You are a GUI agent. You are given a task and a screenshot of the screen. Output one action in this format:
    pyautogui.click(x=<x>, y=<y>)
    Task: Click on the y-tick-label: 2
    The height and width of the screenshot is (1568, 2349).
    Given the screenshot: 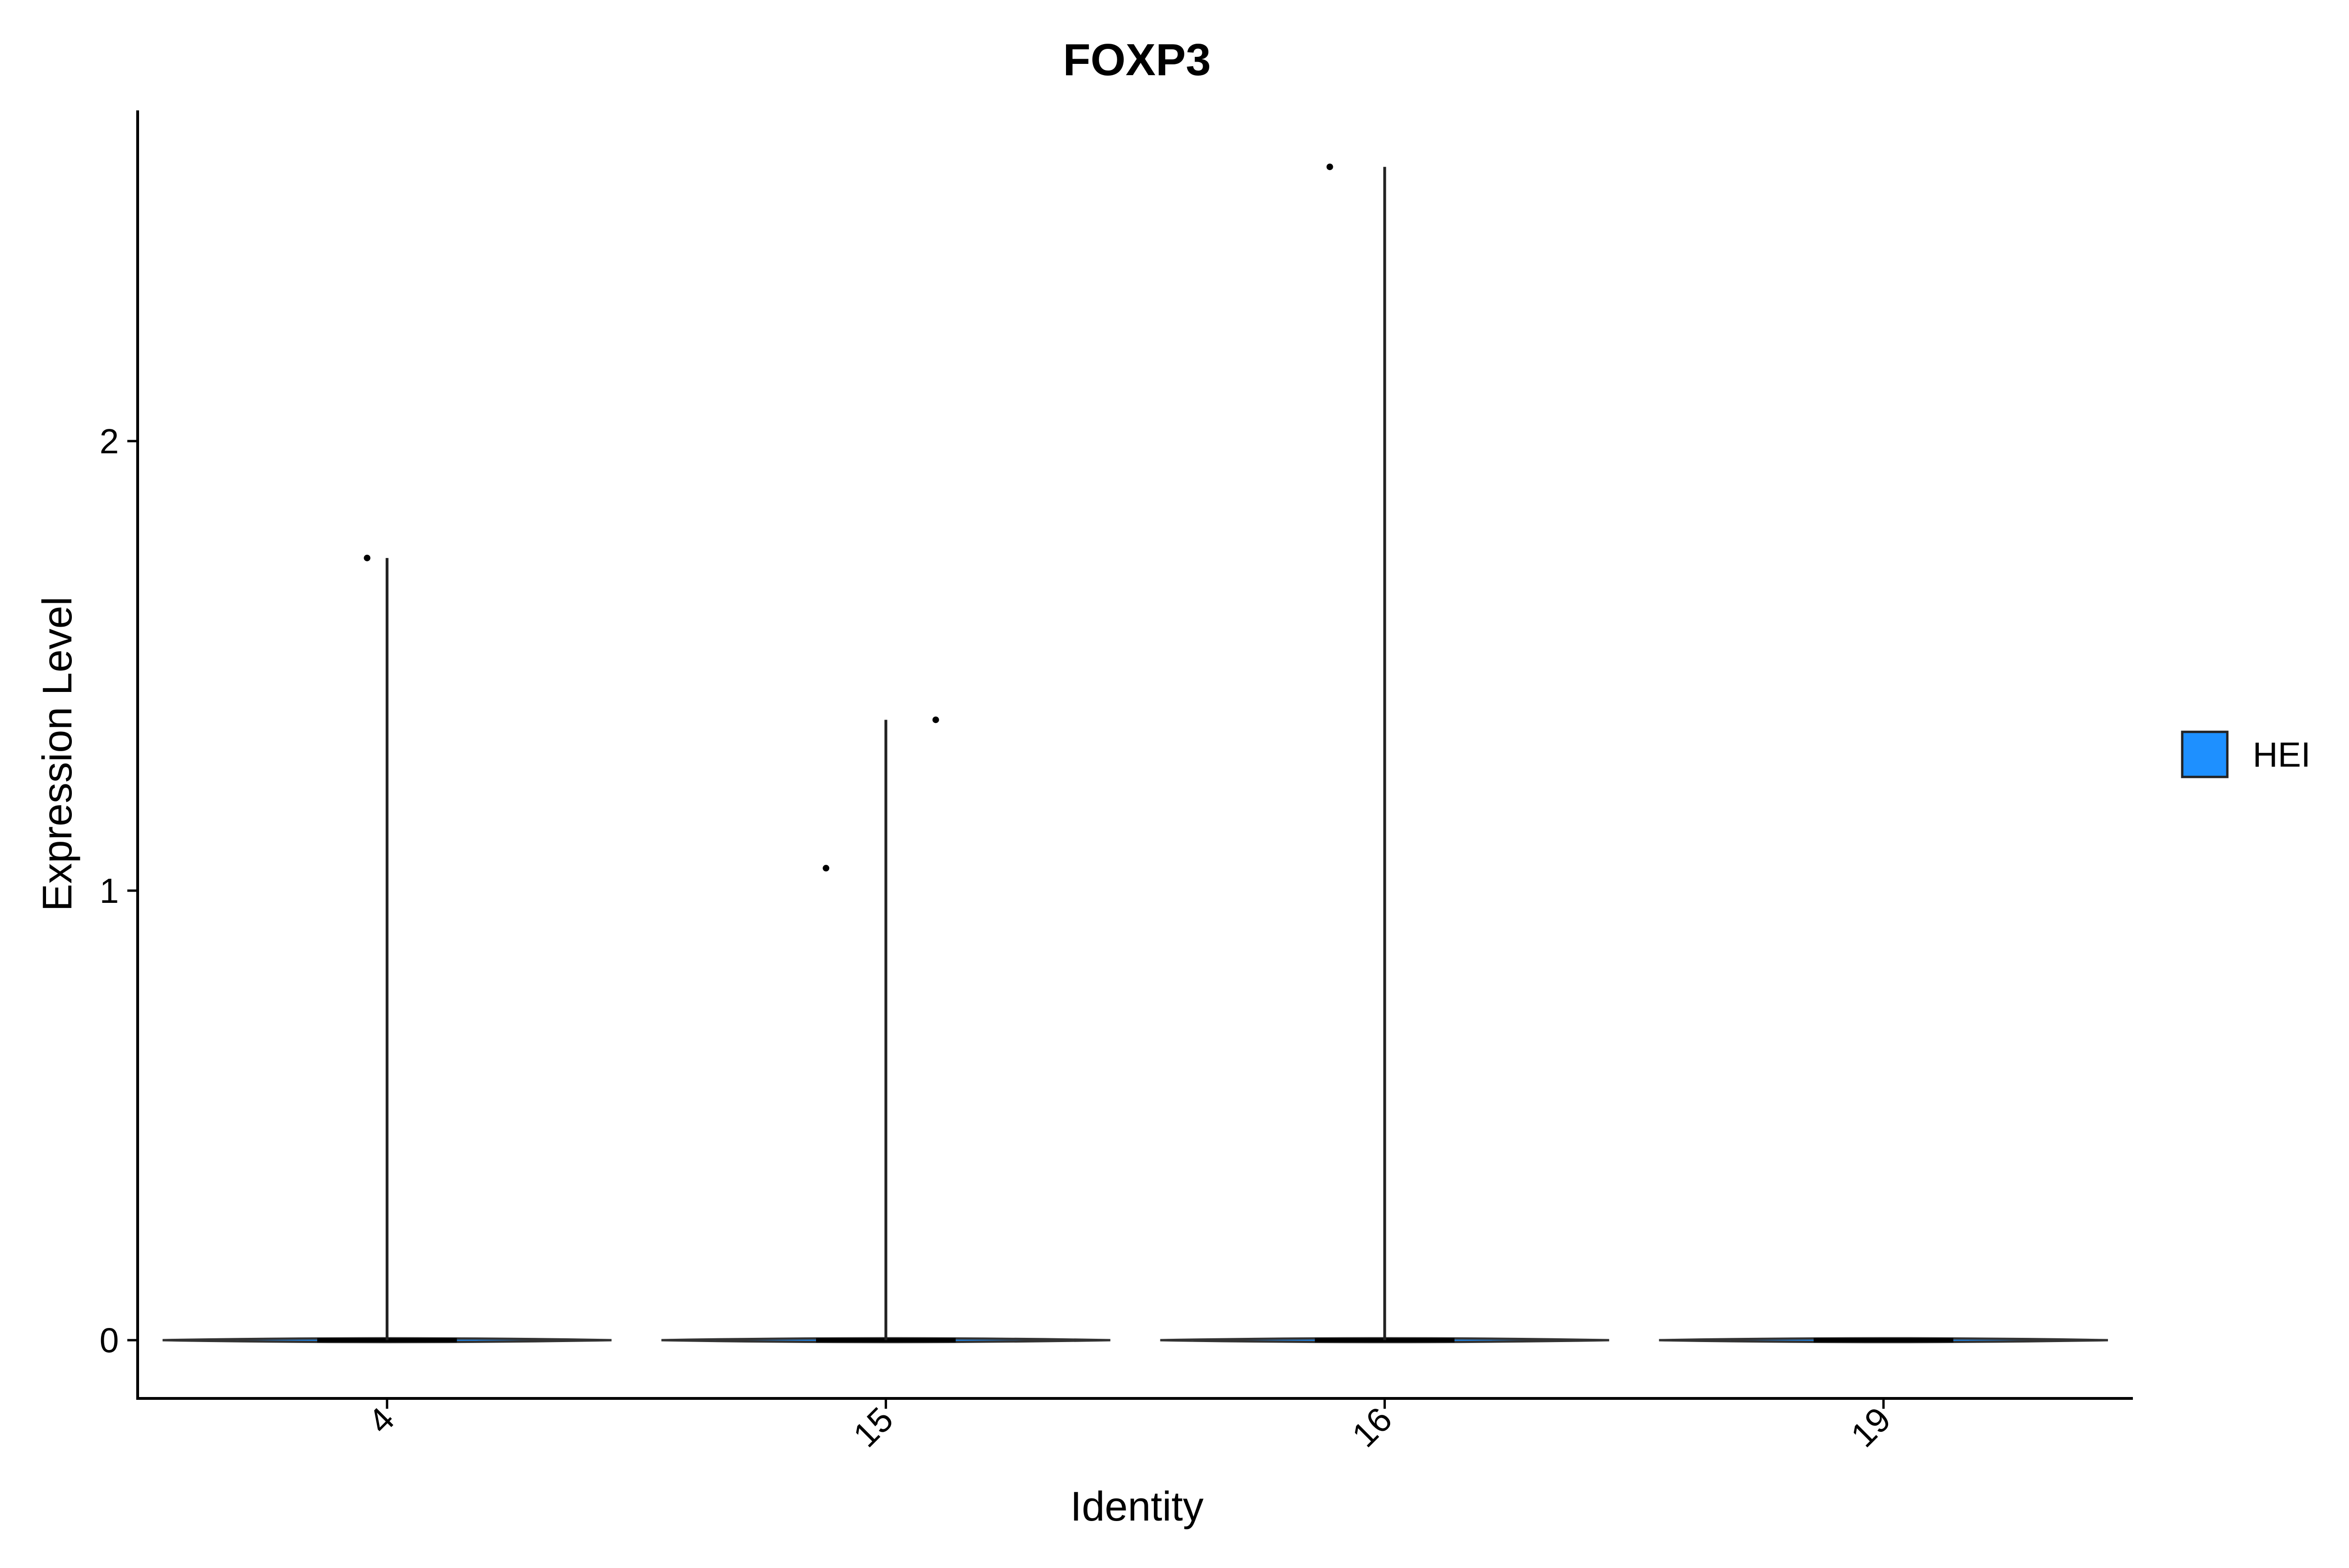 What is the action you would take?
    pyautogui.click(x=109, y=441)
    